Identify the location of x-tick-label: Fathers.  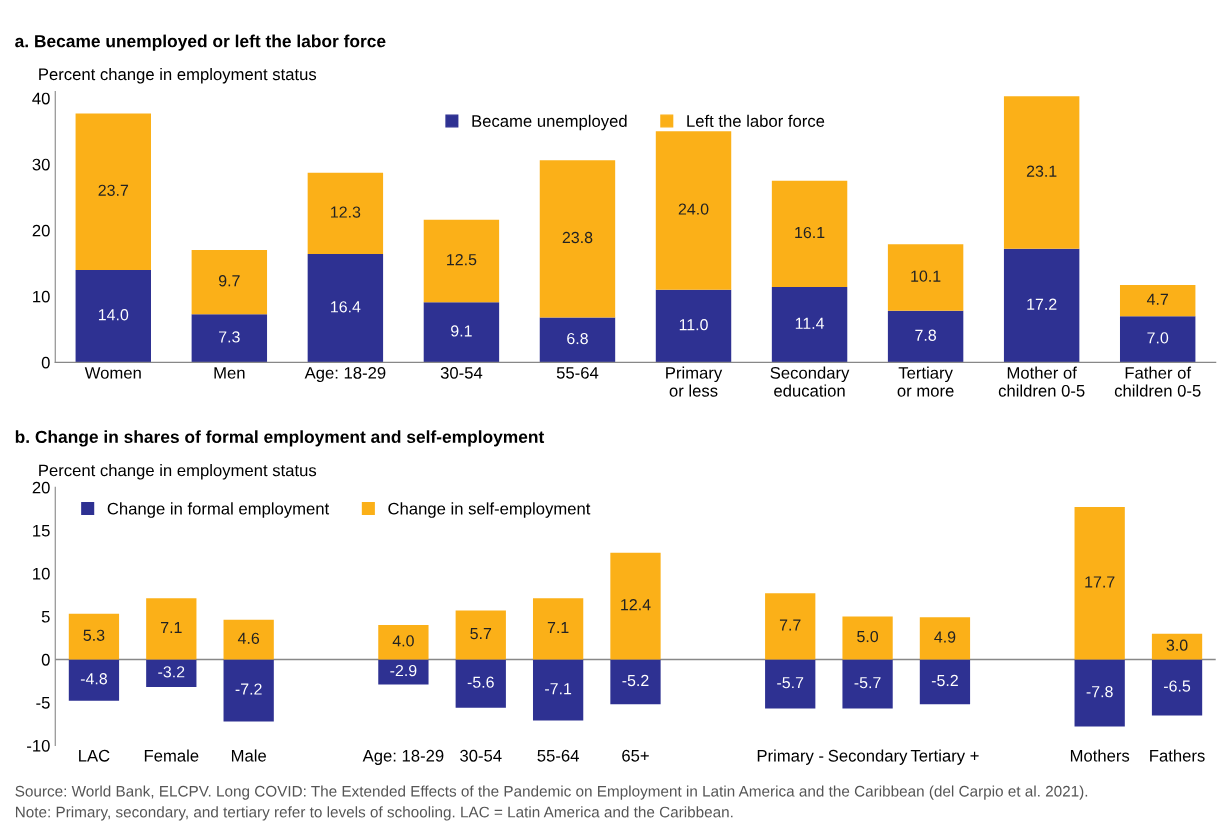
(1177, 755).